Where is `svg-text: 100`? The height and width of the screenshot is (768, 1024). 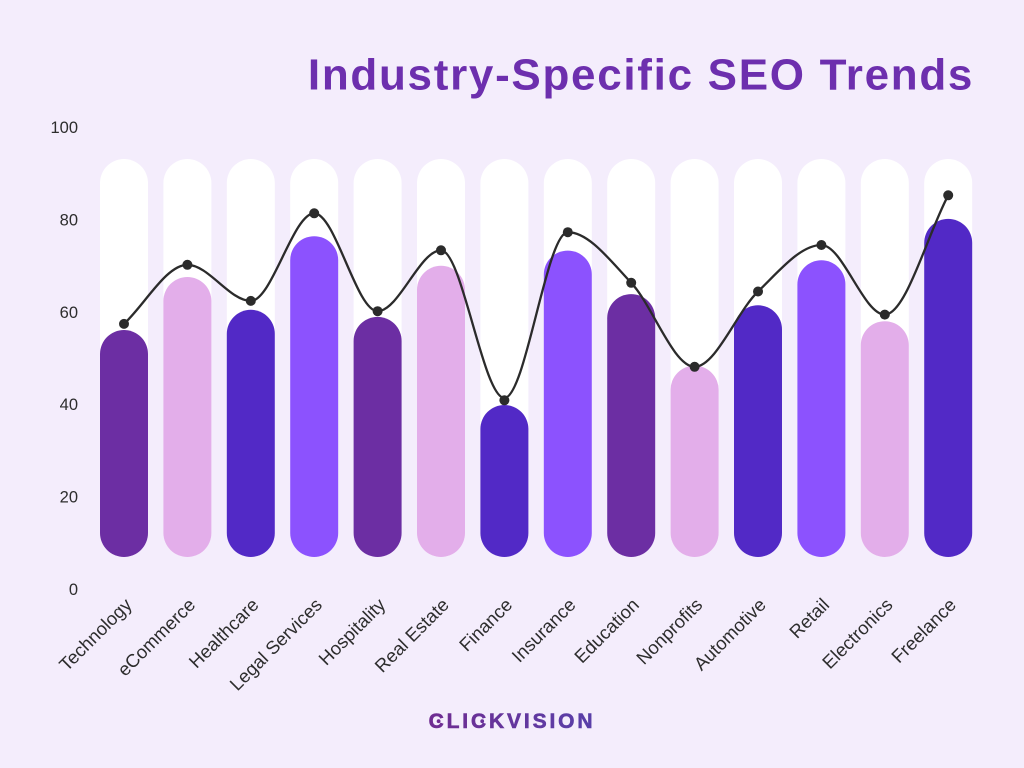 svg-text: 100 is located at coordinates (64, 128).